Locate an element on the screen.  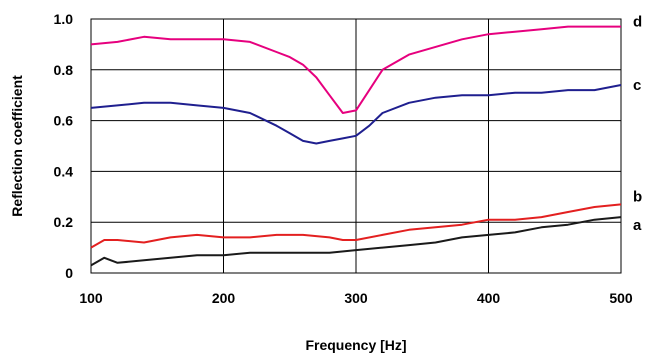
series-label-a: a is located at coordinates (637, 225).